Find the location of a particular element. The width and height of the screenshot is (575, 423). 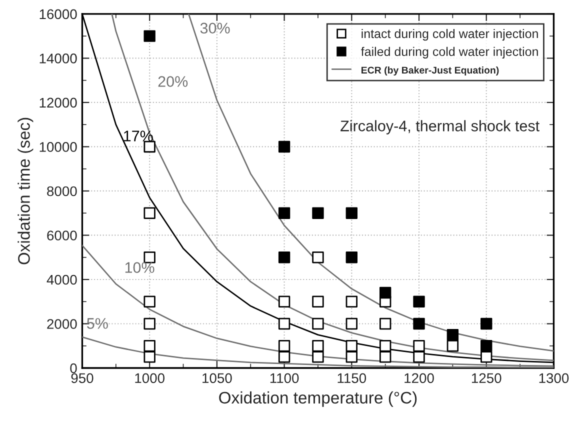

x-tick-label: 1150 is located at coordinates (352, 378).